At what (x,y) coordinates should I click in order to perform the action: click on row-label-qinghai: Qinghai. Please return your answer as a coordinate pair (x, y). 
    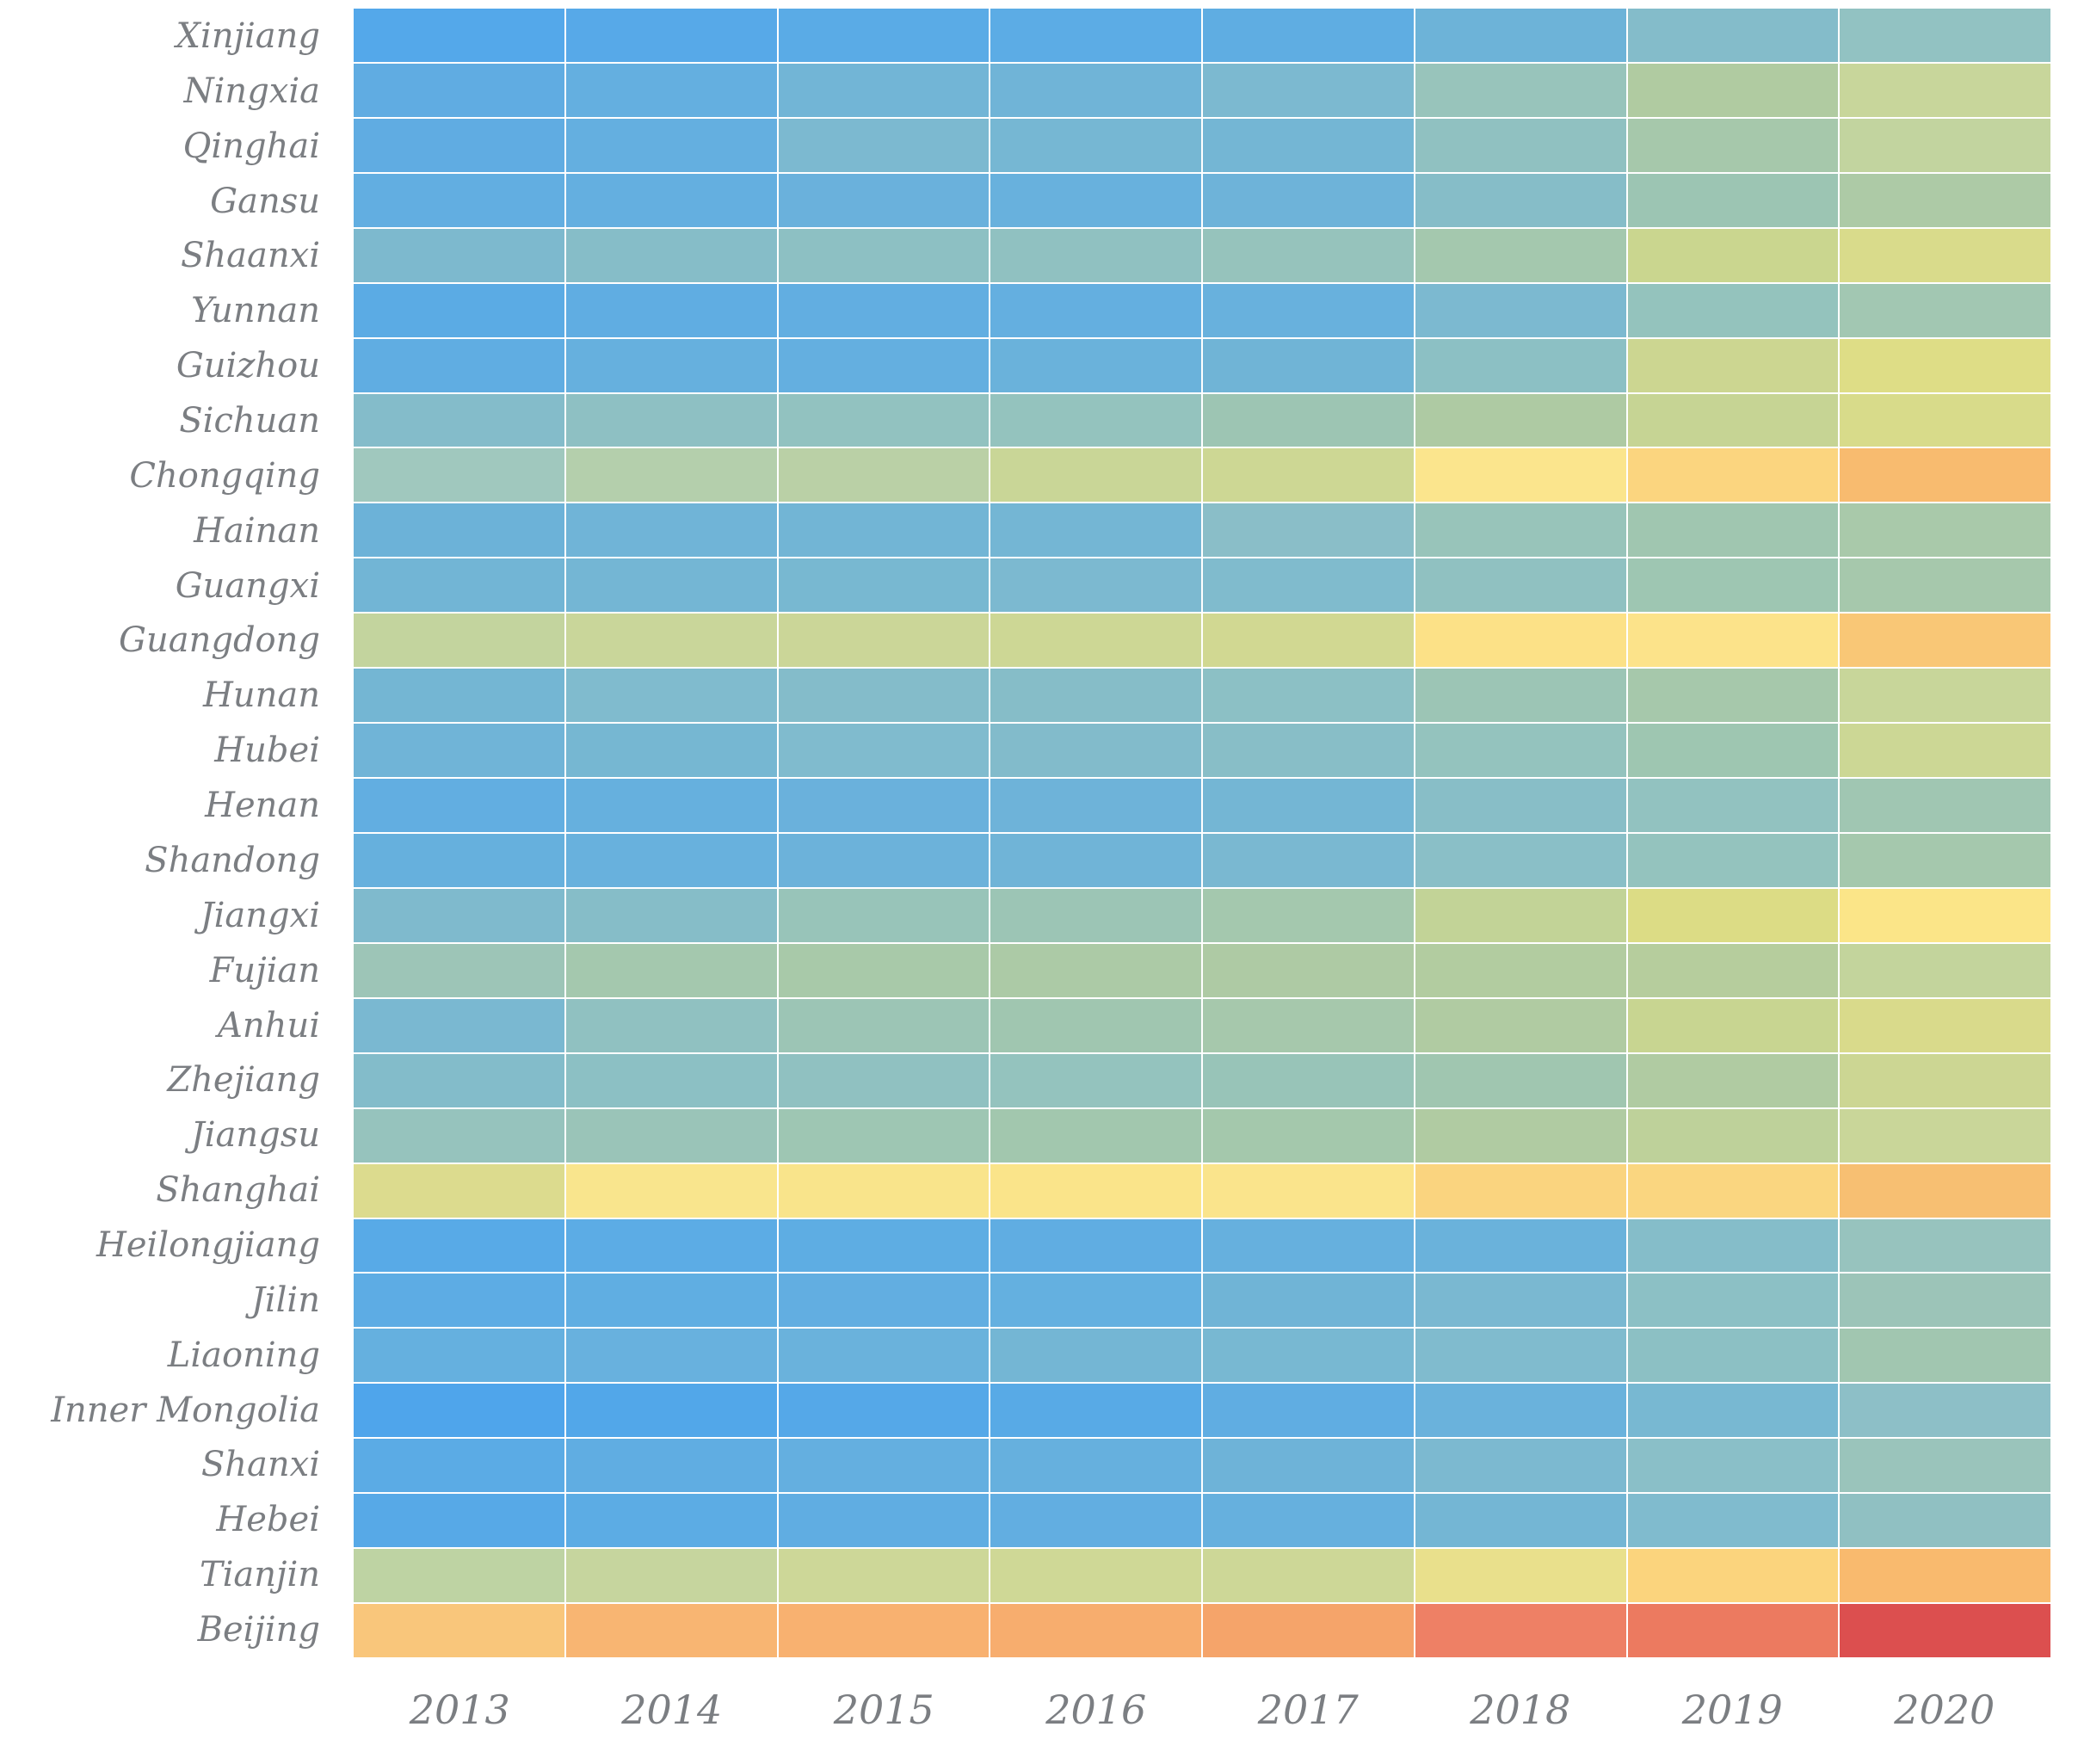
    Looking at the image, I should click on (251, 146).